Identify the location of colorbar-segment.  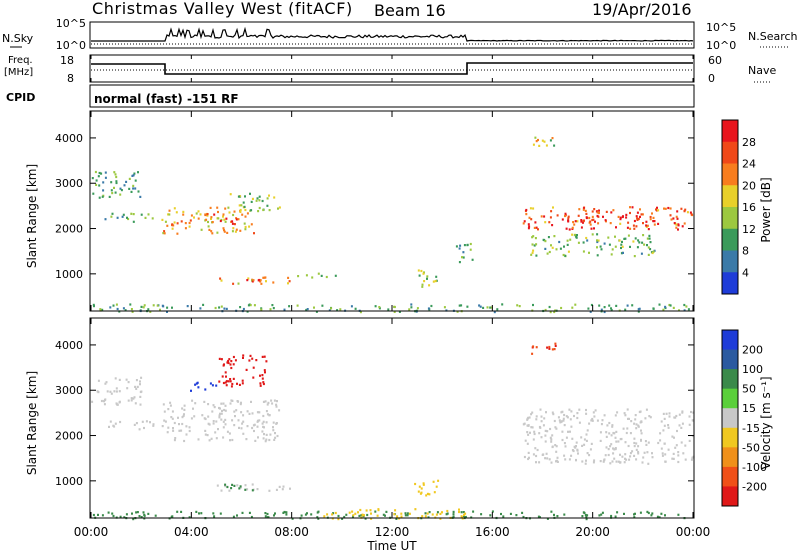
(730, 398).